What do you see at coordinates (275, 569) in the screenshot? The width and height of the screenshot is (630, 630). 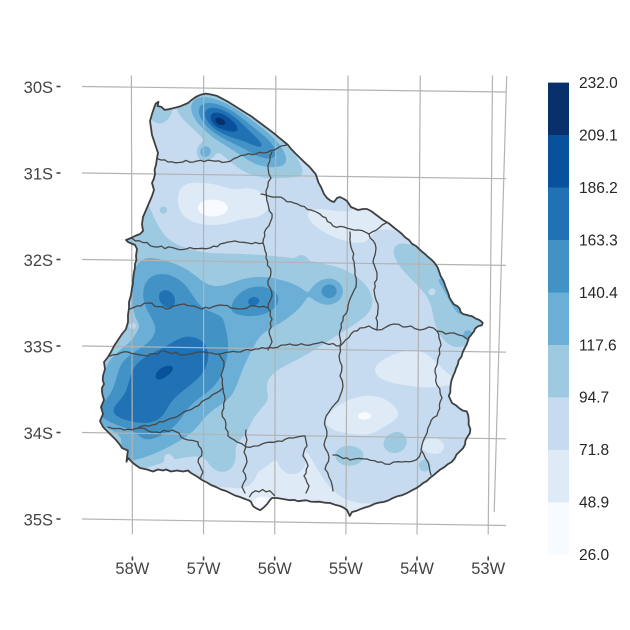 I see `svg-text: 56W` at bounding box center [275, 569].